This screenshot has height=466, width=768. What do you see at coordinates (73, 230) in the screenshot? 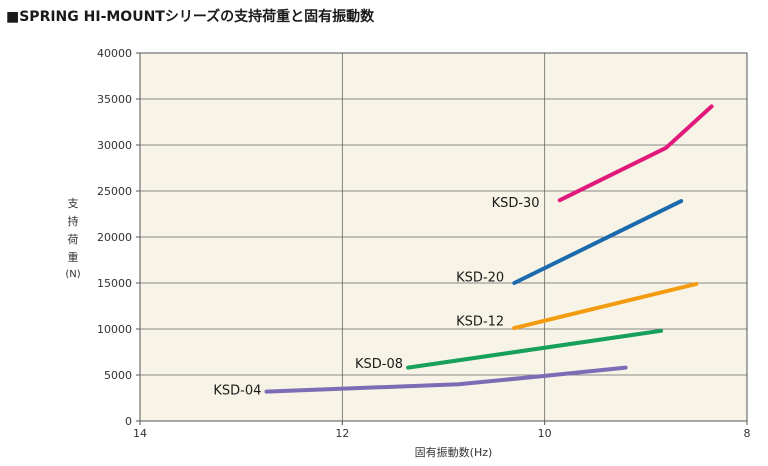
I see `y-axis-label: 支持荷重` at bounding box center [73, 230].